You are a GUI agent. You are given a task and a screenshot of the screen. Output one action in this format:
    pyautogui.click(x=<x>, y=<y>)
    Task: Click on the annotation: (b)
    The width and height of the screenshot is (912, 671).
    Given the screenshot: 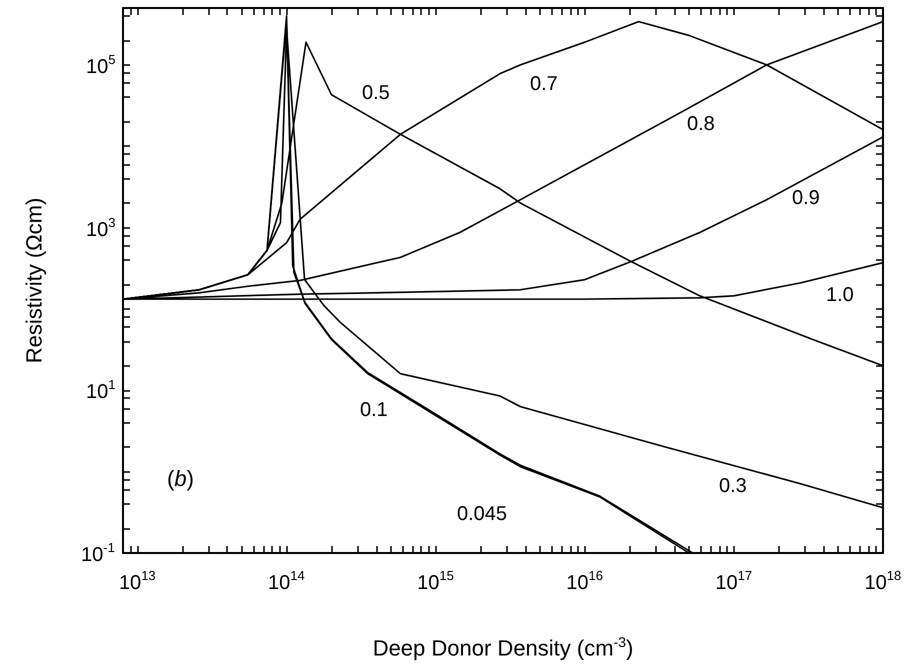 What is the action you would take?
    pyautogui.click(x=180, y=478)
    